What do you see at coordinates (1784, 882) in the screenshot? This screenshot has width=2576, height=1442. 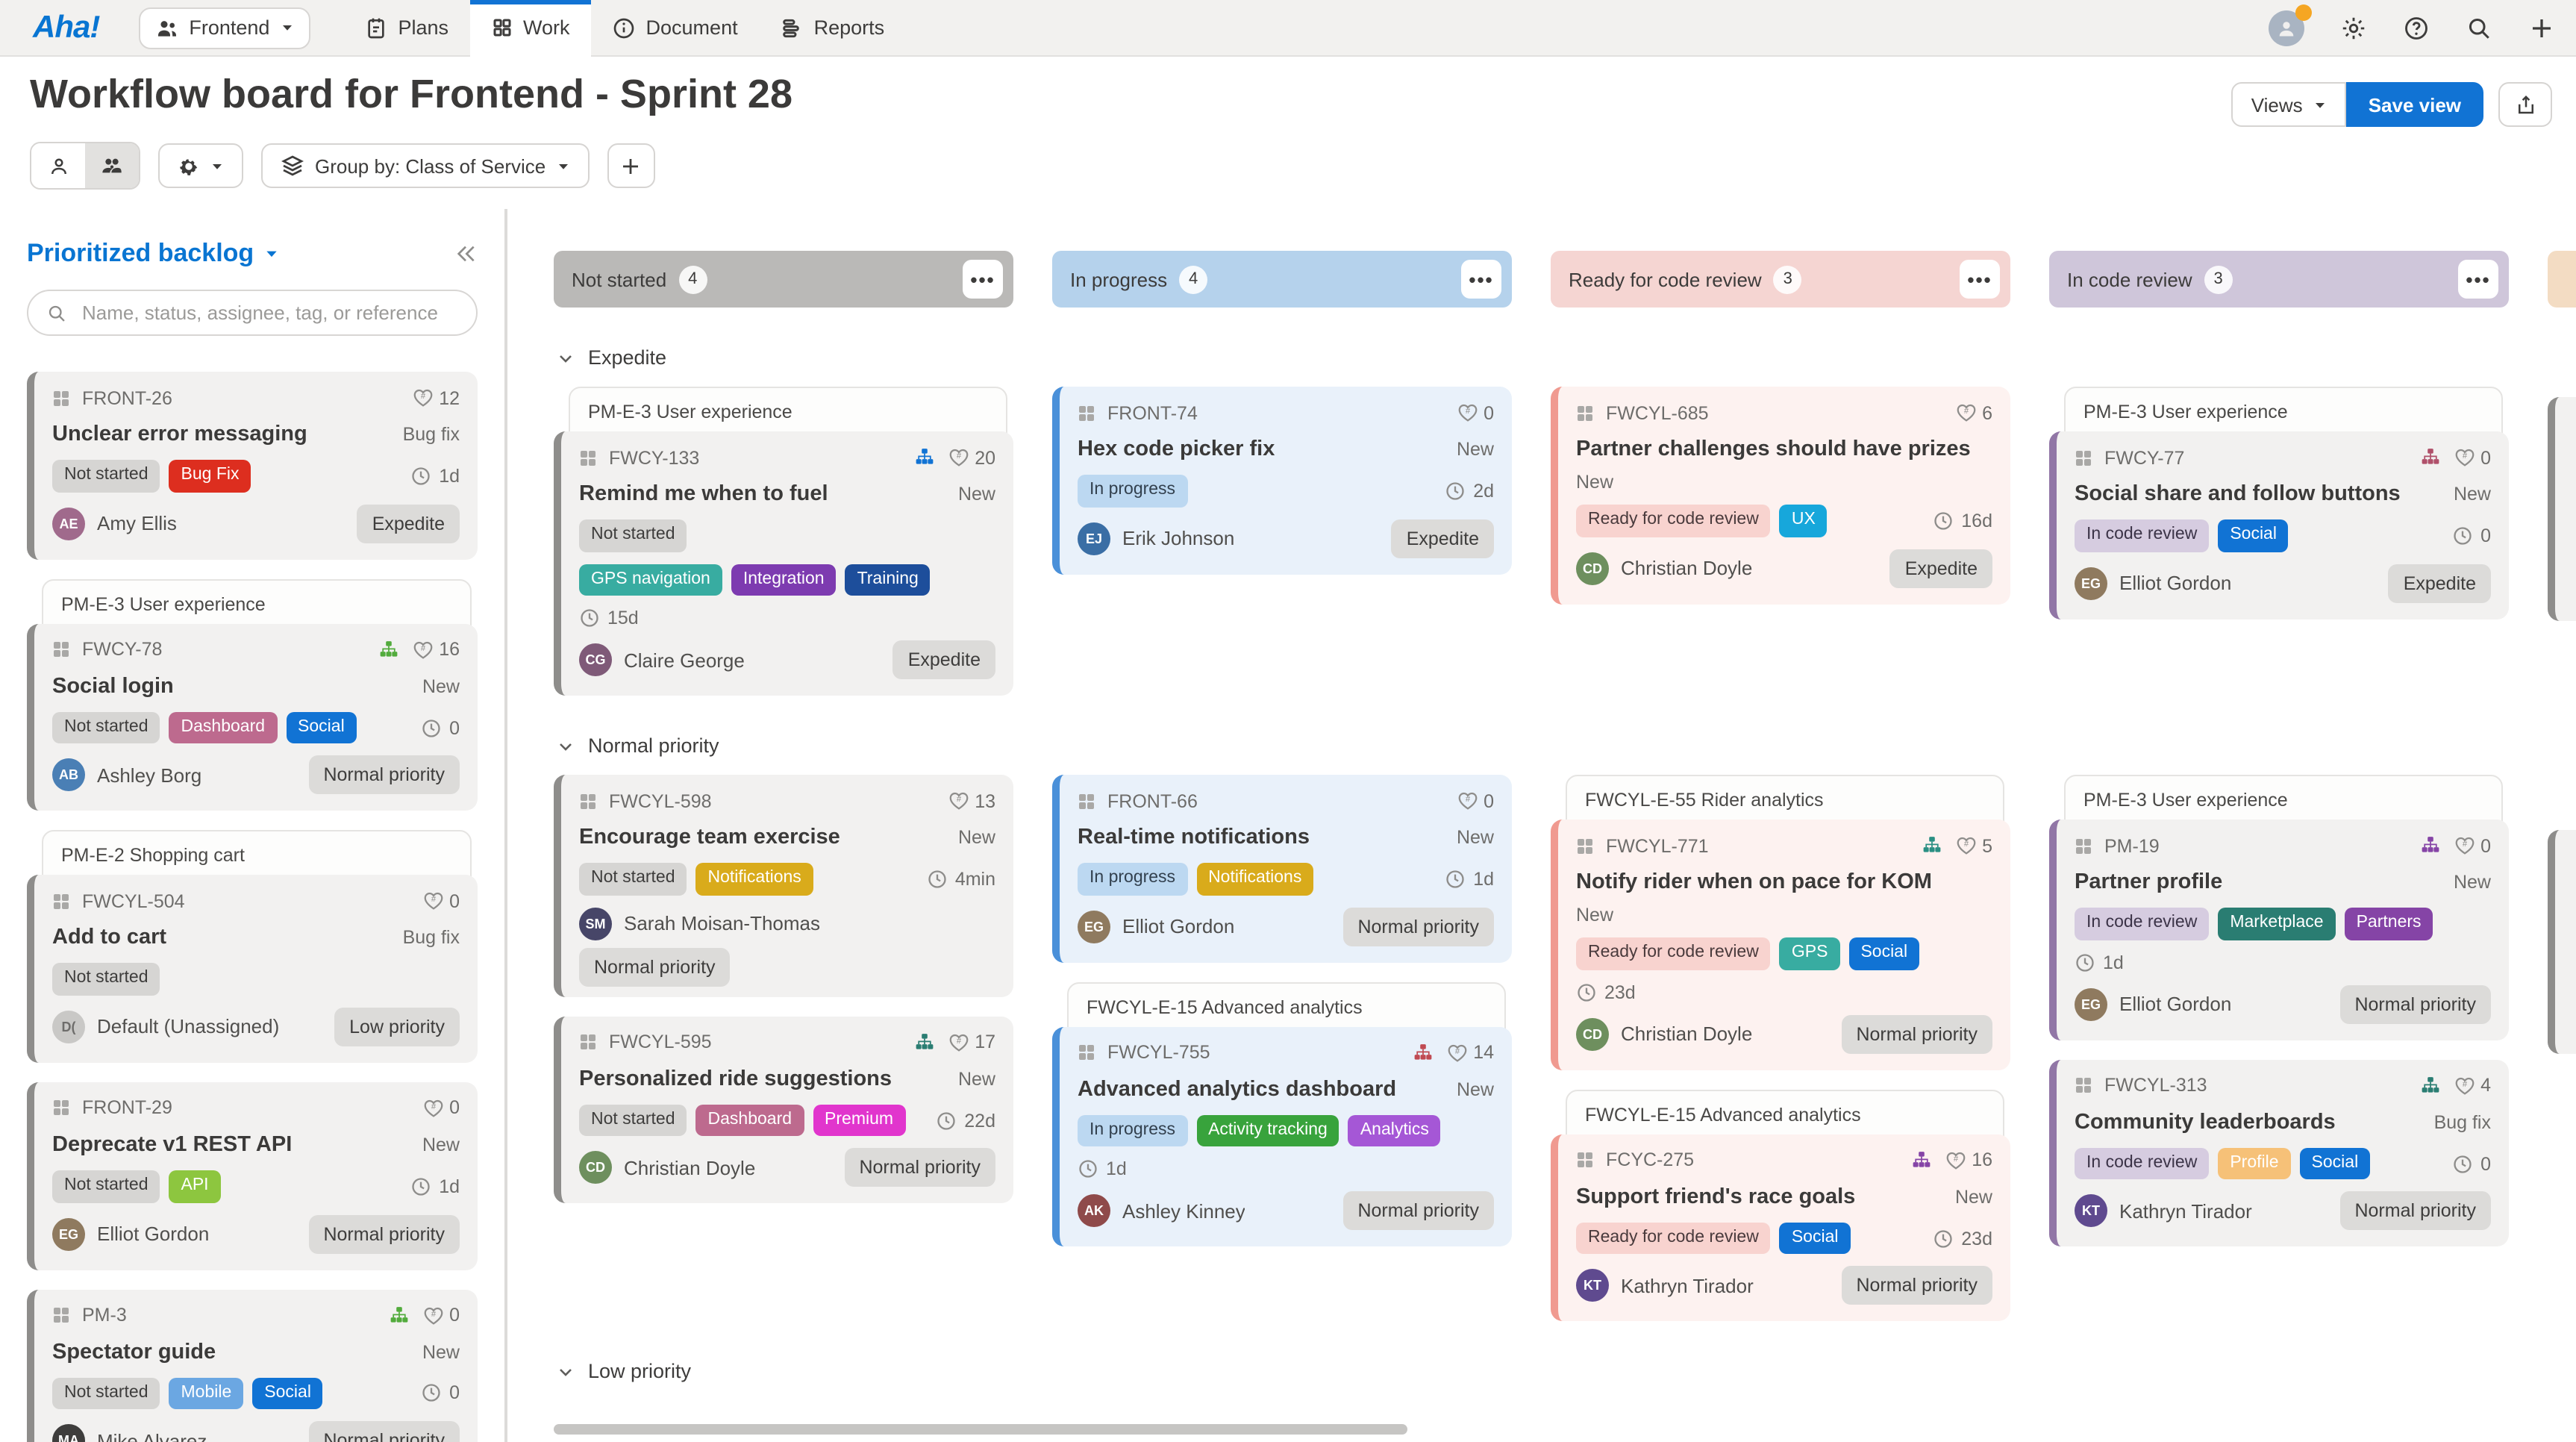 I see `card-title-row: Notify rider when on pace for KOM` at bounding box center [1784, 882].